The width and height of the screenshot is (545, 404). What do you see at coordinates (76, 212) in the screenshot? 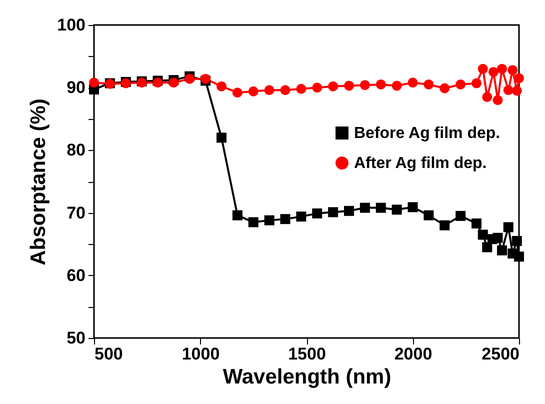
I see `y-tick-label: 70` at bounding box center [76, 212].